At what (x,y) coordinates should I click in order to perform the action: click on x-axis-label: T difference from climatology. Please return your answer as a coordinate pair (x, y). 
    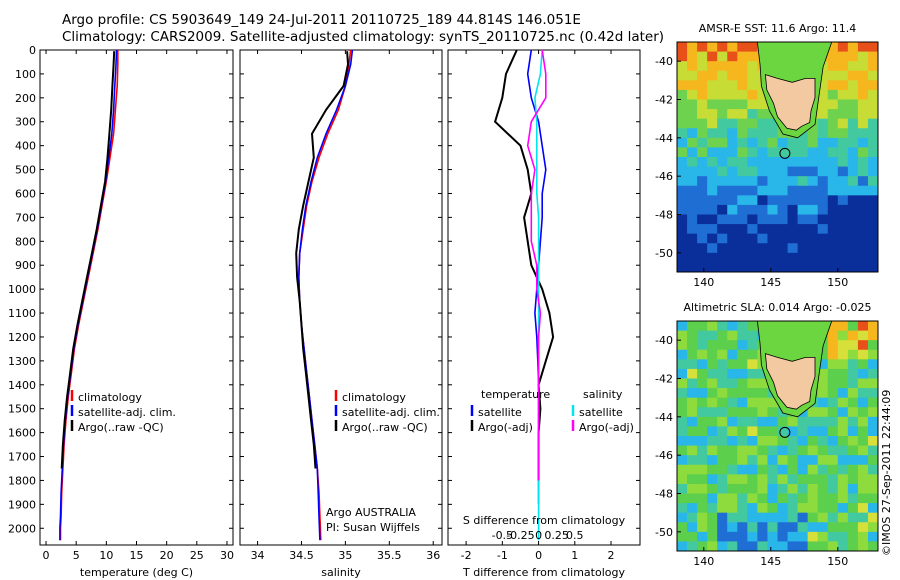
    Looking at the image, I should click on (543, 572).